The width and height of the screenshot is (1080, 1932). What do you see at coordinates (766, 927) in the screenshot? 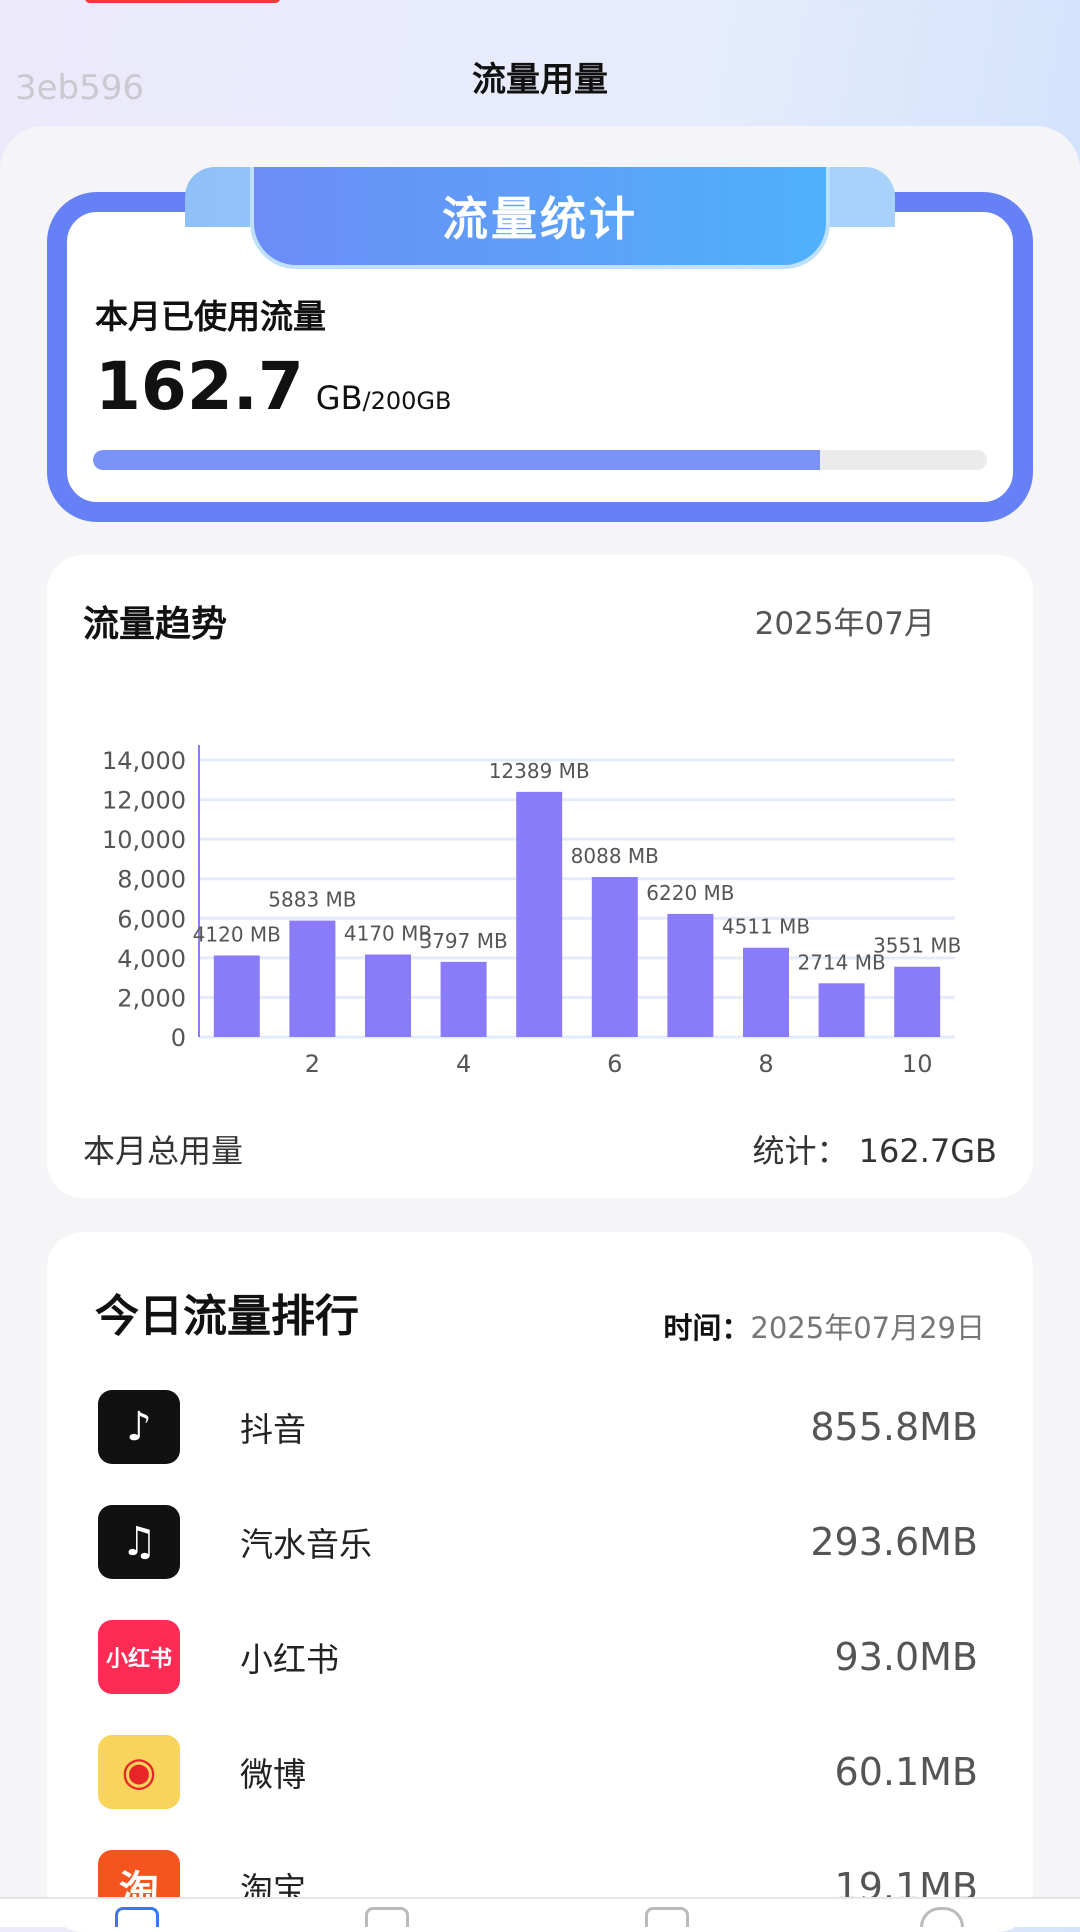
I see `data-label: 4511 MB` at bounding box center [766, 927].